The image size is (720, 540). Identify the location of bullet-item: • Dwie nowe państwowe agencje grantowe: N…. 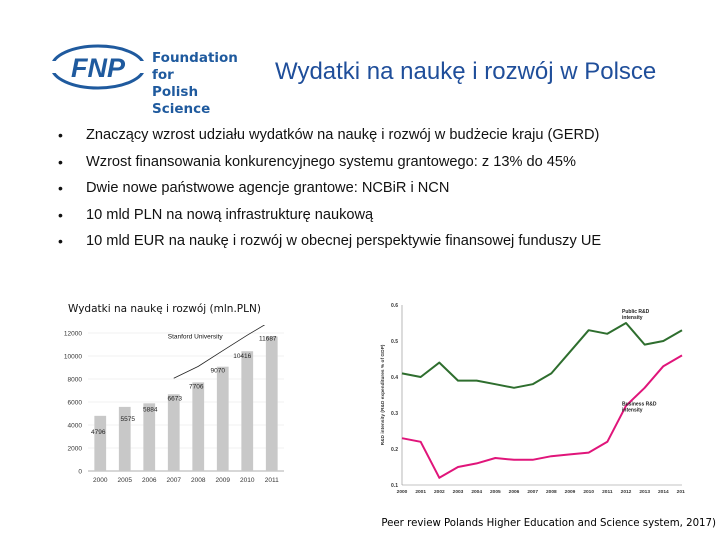
(388, 192).